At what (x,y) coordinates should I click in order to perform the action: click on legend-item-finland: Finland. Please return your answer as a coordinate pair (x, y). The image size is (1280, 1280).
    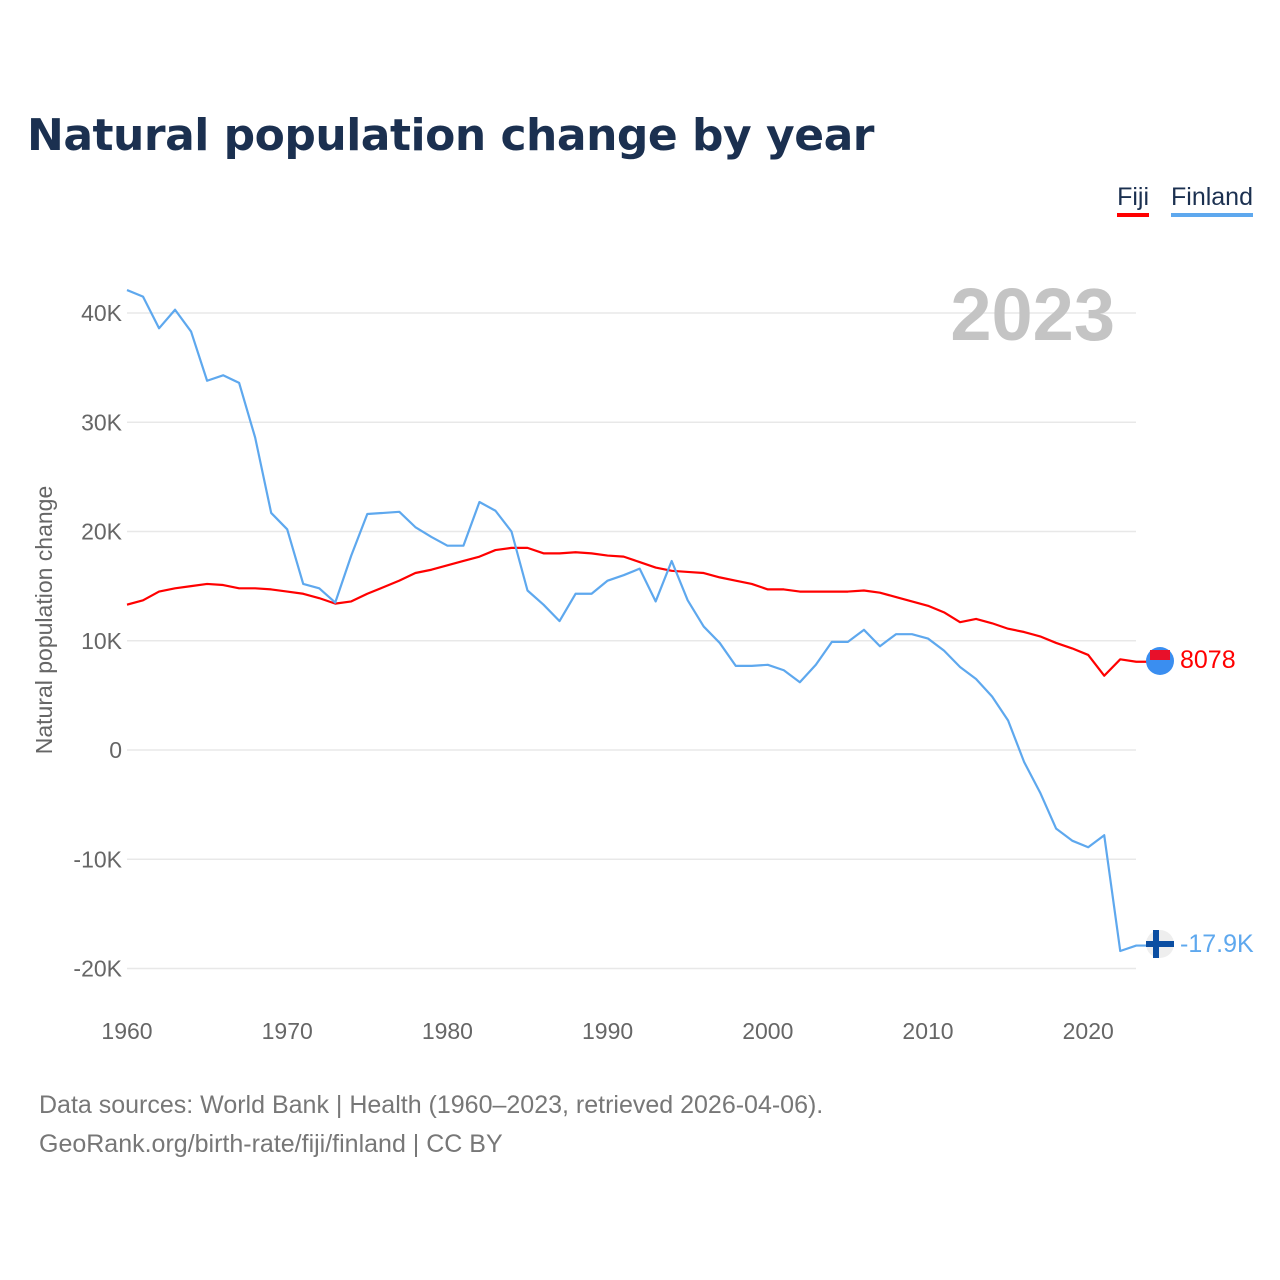
    Looking at the image, I should click on (1212, 200).